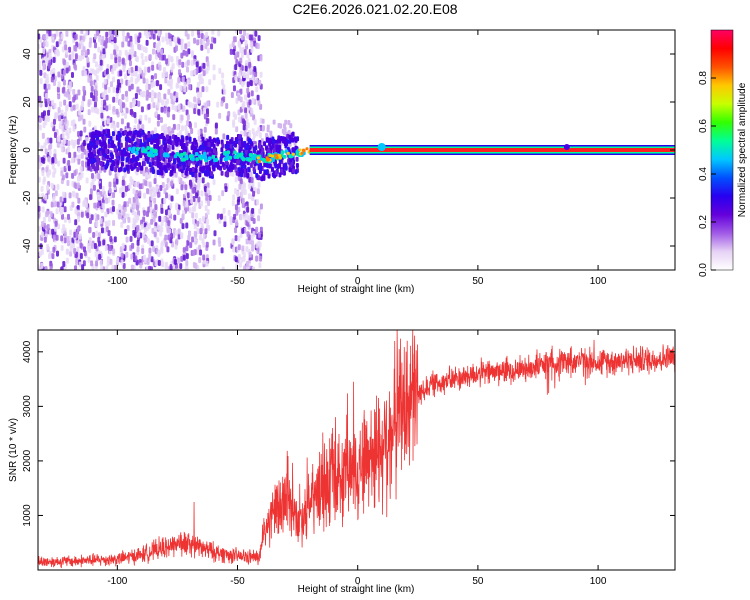 This screenshot has width=750, height=600. I want to click on colorbar-tick-label: 0.2, so click(703, 222).